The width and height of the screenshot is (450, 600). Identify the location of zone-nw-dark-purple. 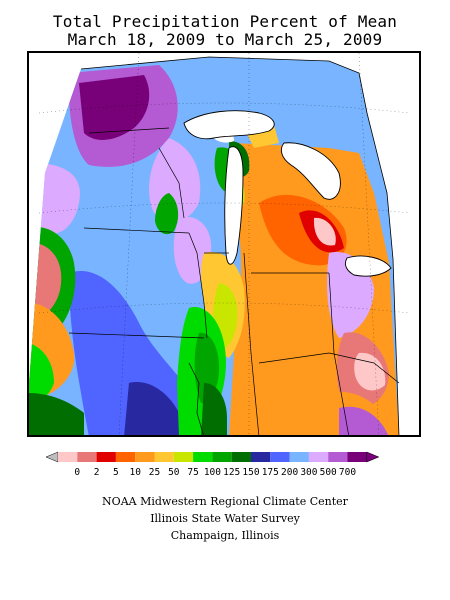
(114, 107).